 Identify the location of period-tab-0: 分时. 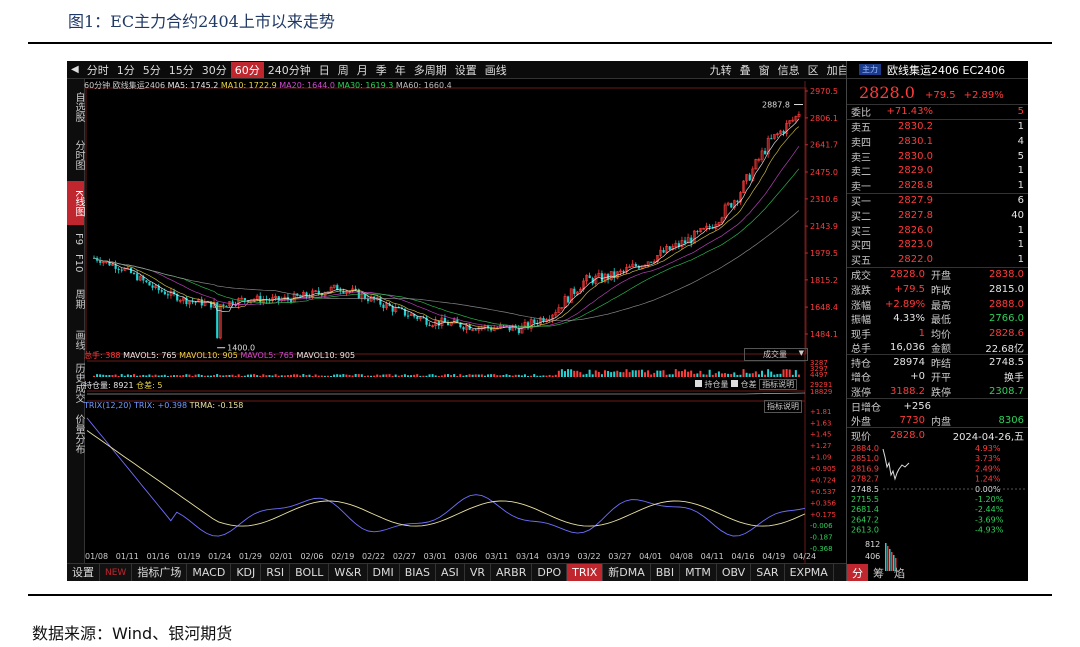
(97, 70).